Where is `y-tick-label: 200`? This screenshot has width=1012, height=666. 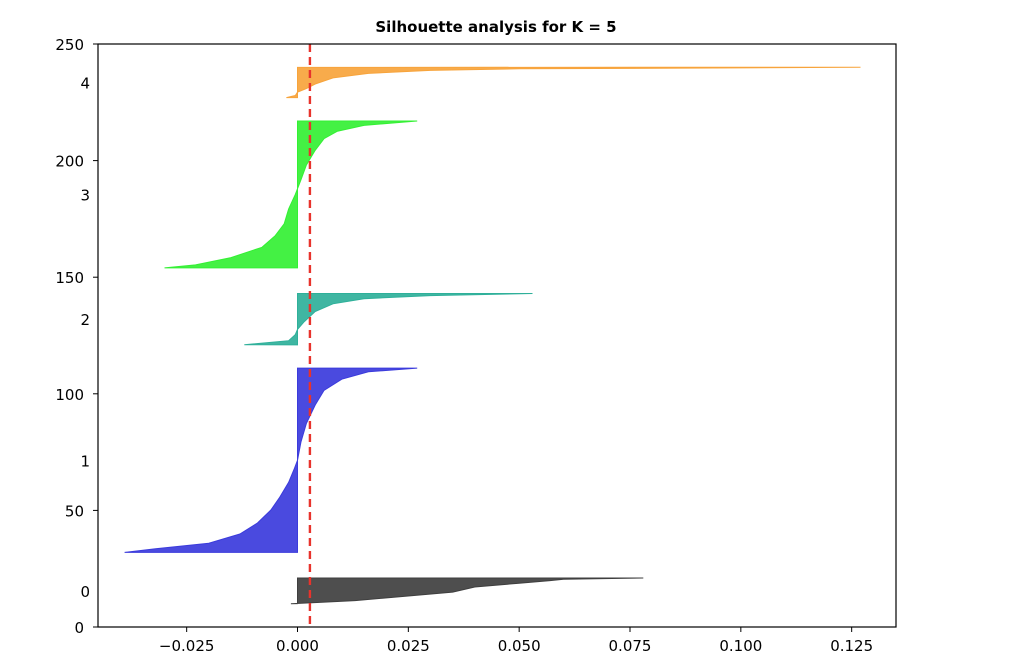
y-tick-label: 200 is located at coordinates (69, 162).